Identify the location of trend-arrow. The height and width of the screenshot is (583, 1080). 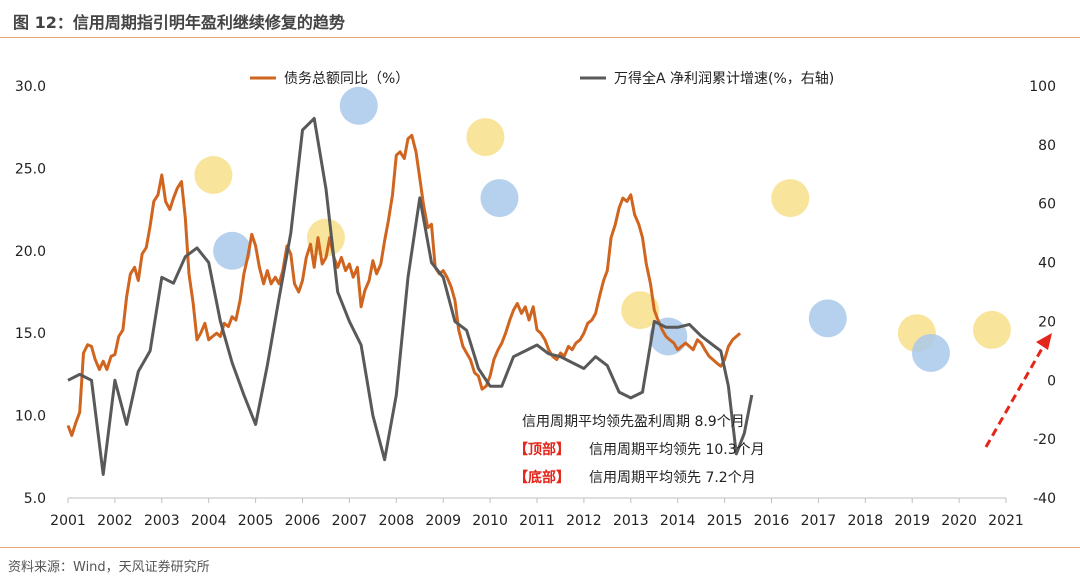
(1018, 390).